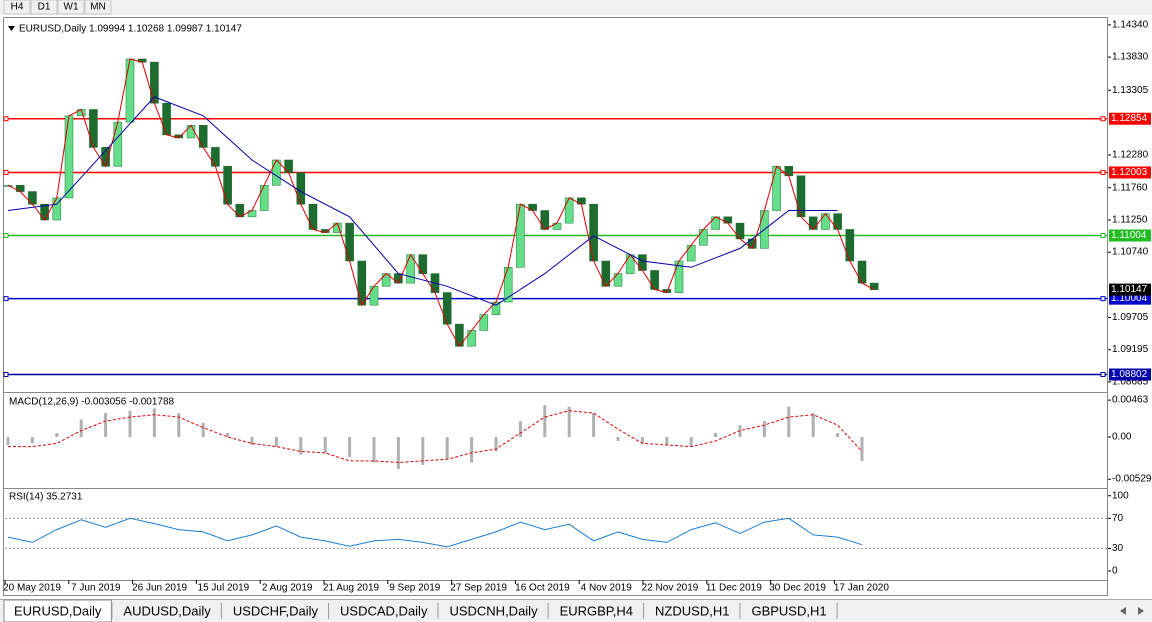 This screenshot has width=1152, height=622. What do you see at coordinates (1130, 289) in the screenshot?
I see `current-price-box` at bounding box center [1130, 289].